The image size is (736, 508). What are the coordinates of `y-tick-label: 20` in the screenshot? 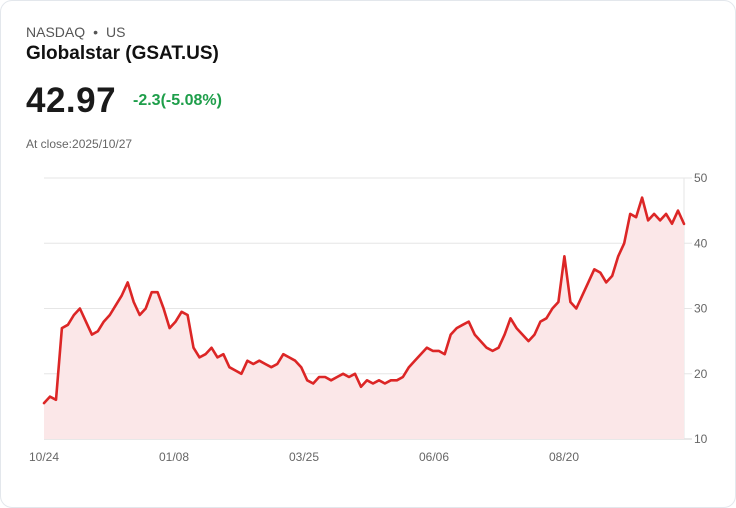 It's located at (701, 374).